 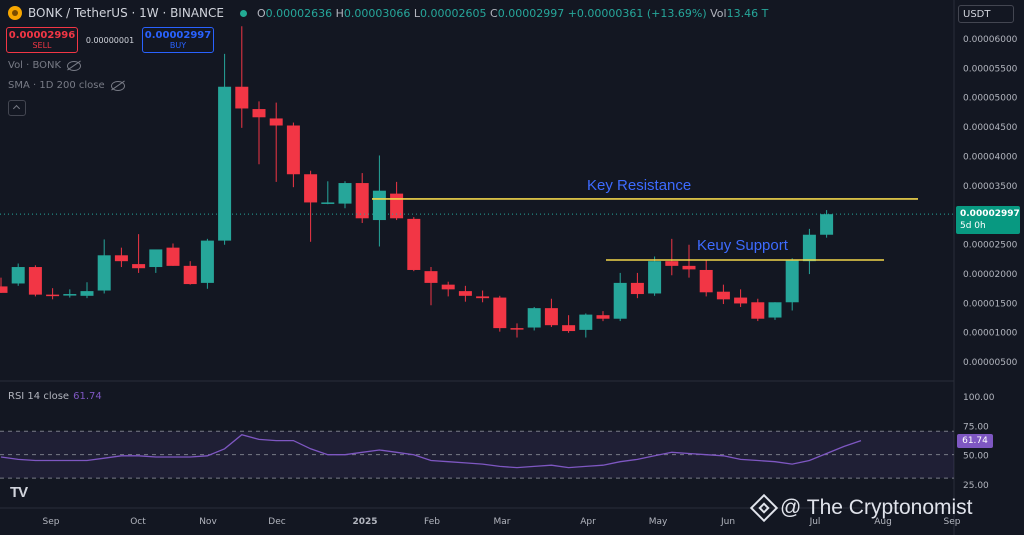 What do you see at coordinates (990, 275) in the screenshot?
I see `price-tick-label: 0.00002000` at bounding box center [990, 275].